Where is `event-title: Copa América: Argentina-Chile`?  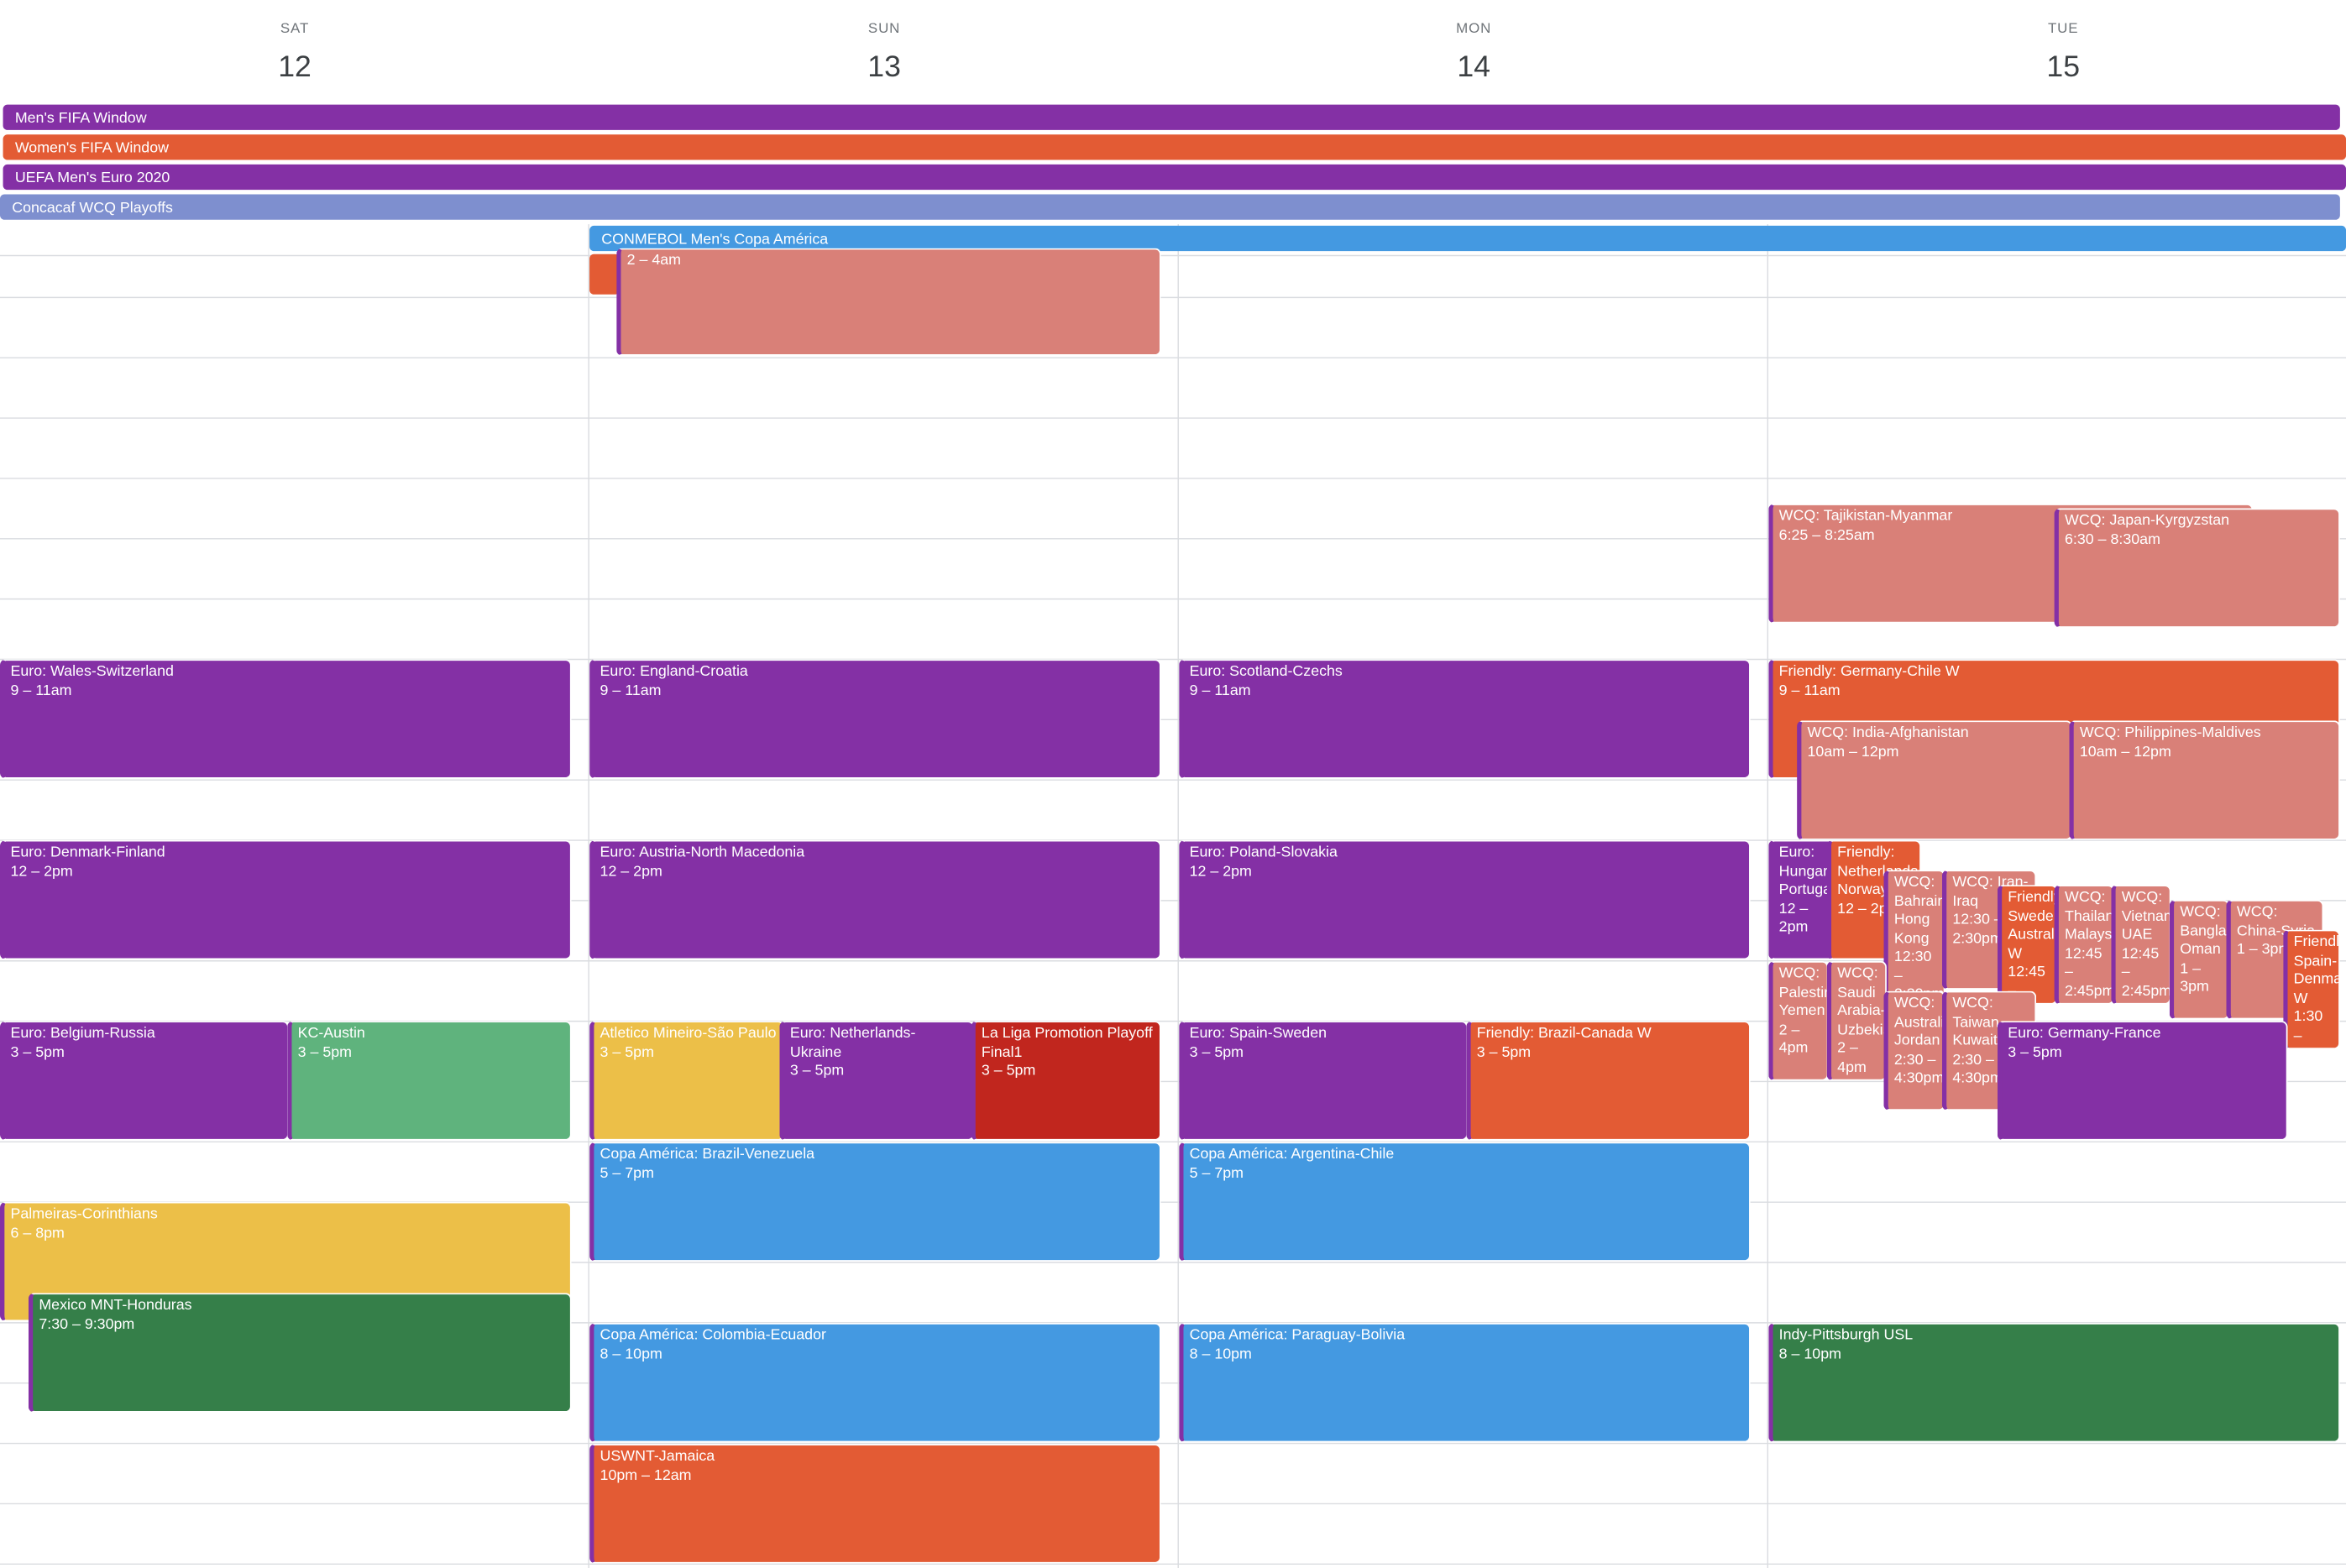 event-title: Copa América: Argentina-Chile is located at coordinates (1292, 1155).